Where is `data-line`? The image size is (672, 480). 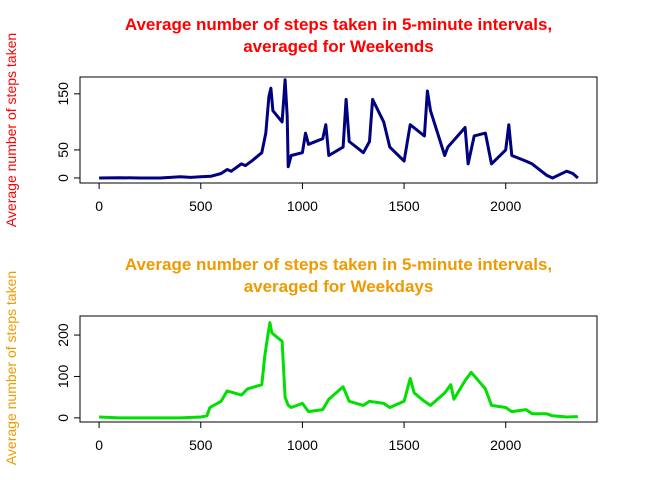
data-line is located at coordinates (338, 370).